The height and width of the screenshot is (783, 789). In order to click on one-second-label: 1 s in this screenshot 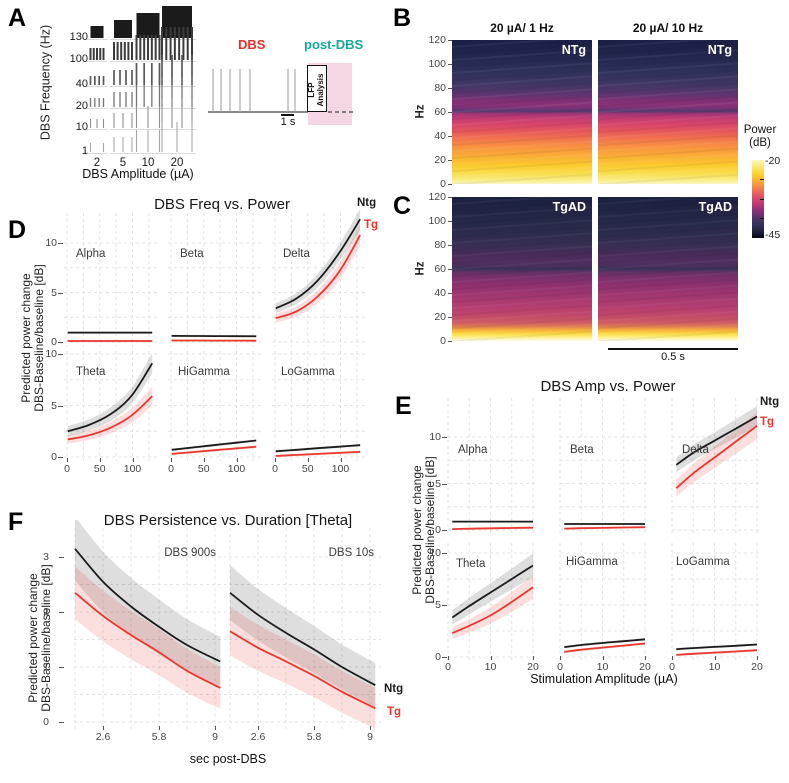, I will do `click(288, 122)`.